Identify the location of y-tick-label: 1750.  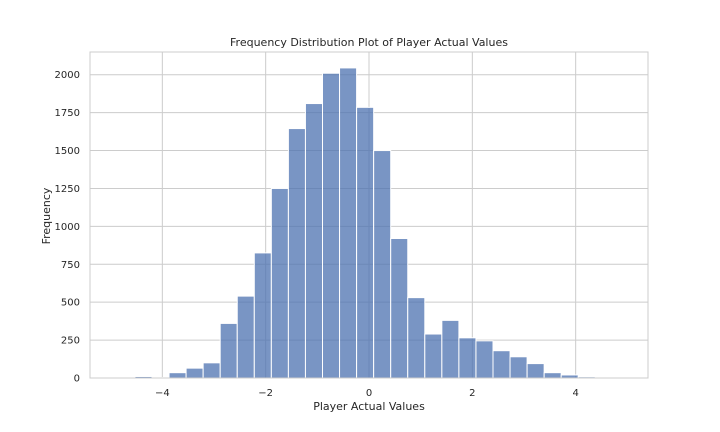
(67, 113).